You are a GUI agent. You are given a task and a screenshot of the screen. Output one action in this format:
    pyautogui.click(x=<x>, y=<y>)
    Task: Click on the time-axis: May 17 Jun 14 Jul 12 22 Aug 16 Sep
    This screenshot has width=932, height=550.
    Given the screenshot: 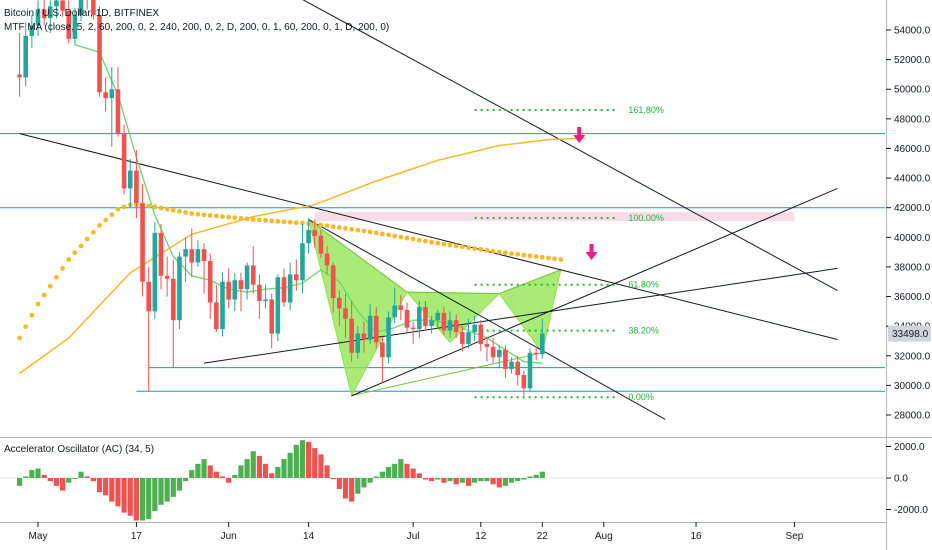 What is the action you would take?
    pyautogui.click(x=416, y=532)
    